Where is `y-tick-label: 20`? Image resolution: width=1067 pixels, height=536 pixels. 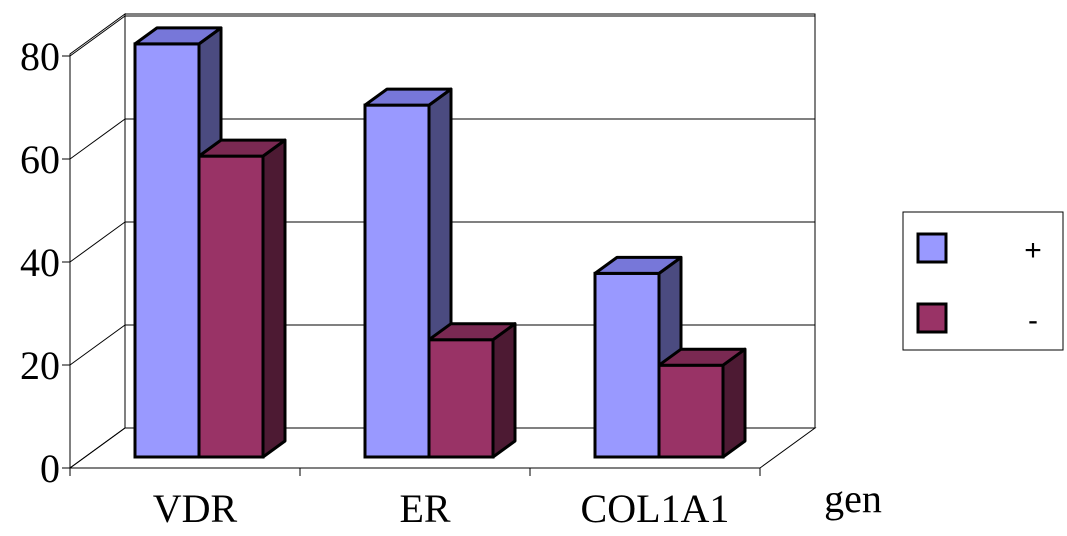
y-tick-label: 20 is located at coordinates (40, 365).